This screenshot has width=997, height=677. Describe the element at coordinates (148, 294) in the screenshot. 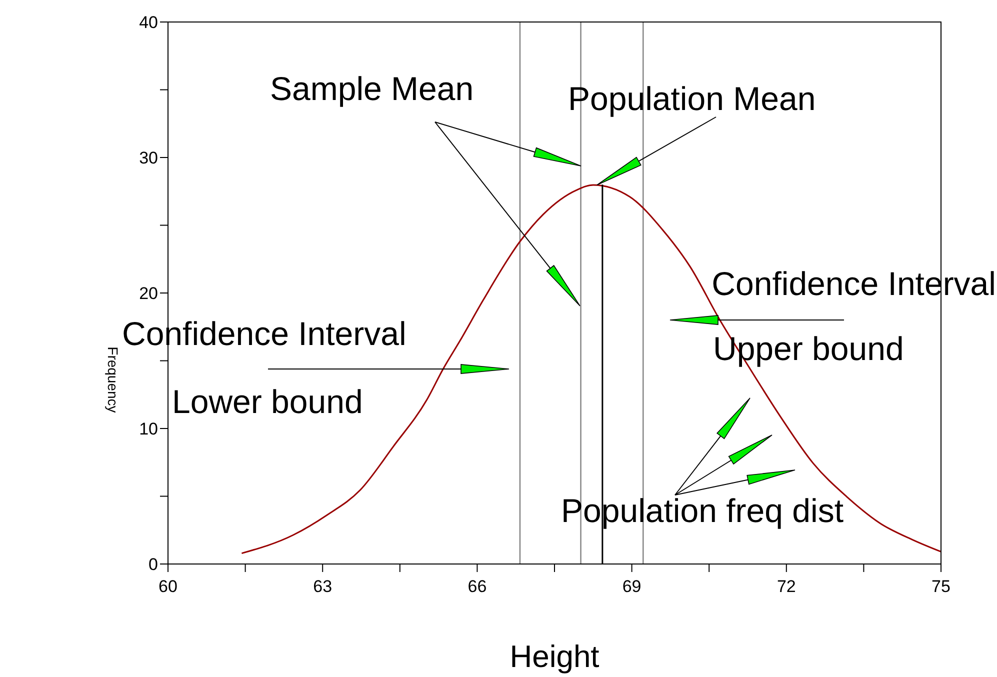

I see `y-tick-label: 20` at that location.